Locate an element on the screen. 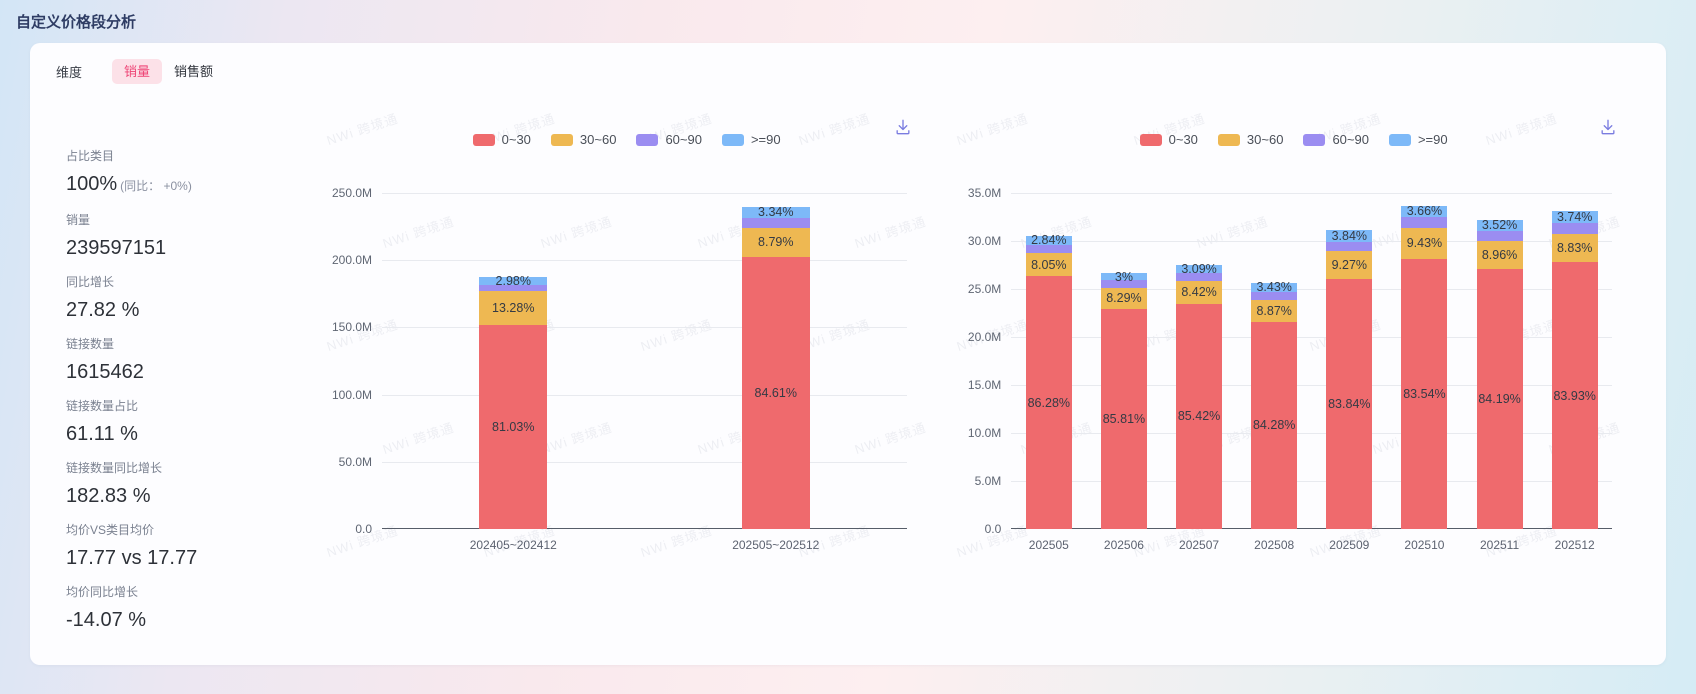 This screenshot has width=1696, height=694. bar-segment--90: 2.98% is located at coordinates (513, 280).